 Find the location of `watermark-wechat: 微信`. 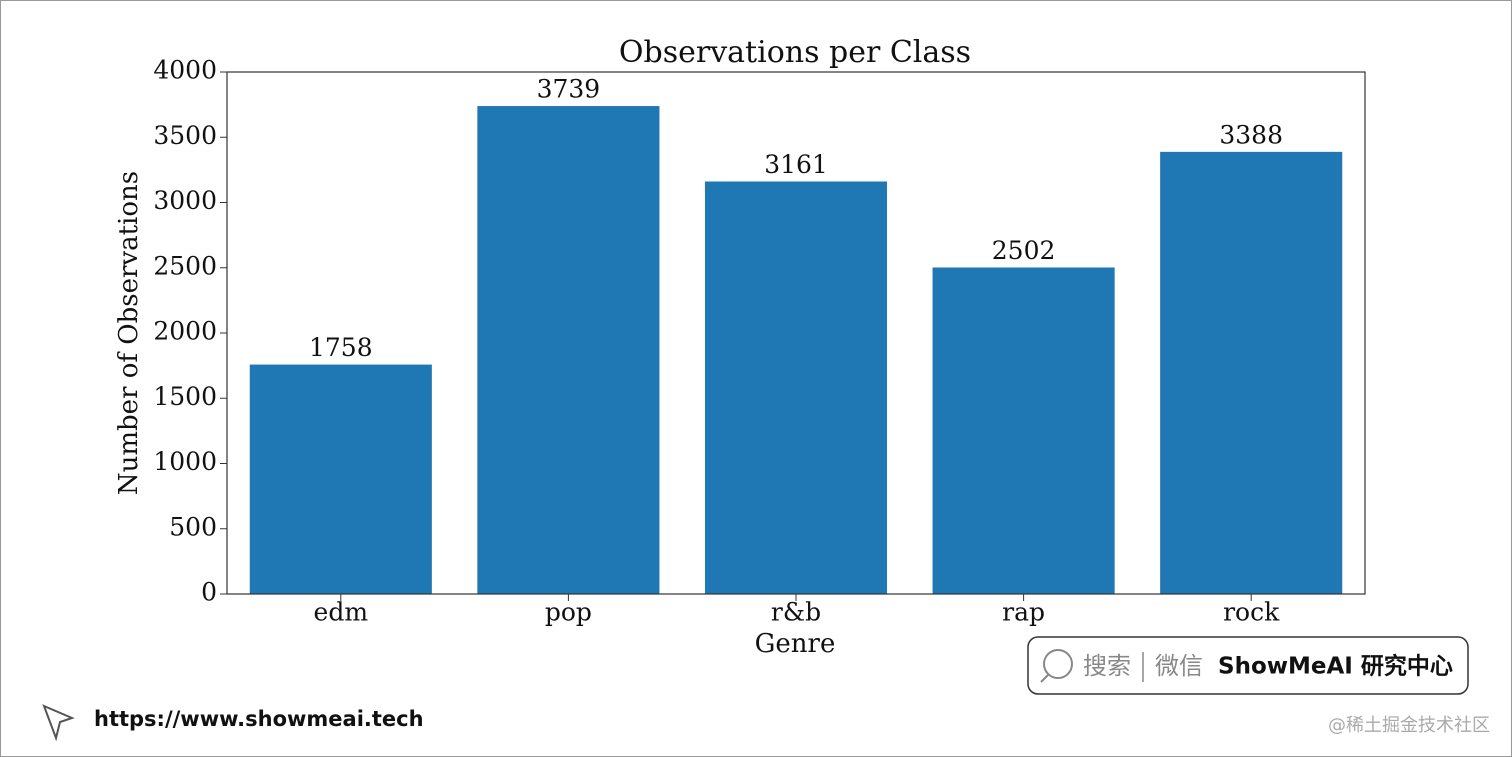

watermark-wechat: 微信 is located at coordinates (1179, 666).